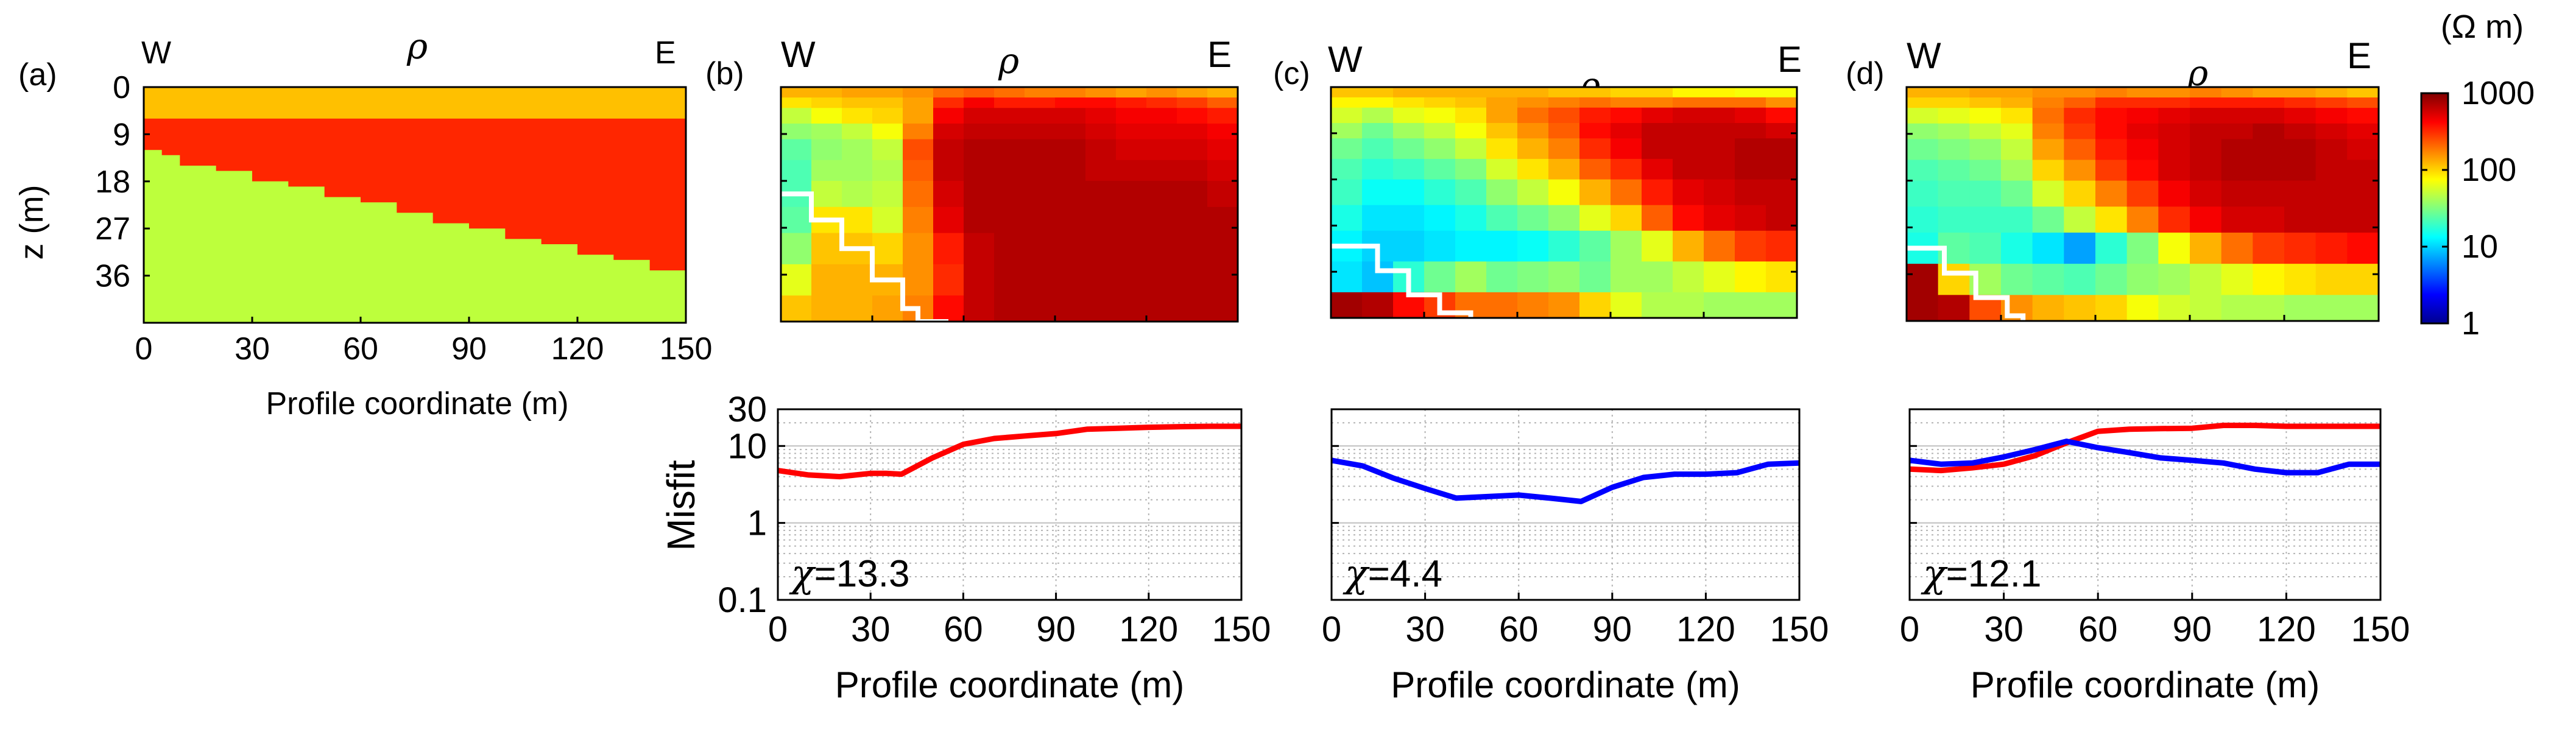 This screenshot has height=743, width=2576. Describe the element at coordinates (2144, 448) in the screenshot. I see `misfit-series-misfit-red` at that location.